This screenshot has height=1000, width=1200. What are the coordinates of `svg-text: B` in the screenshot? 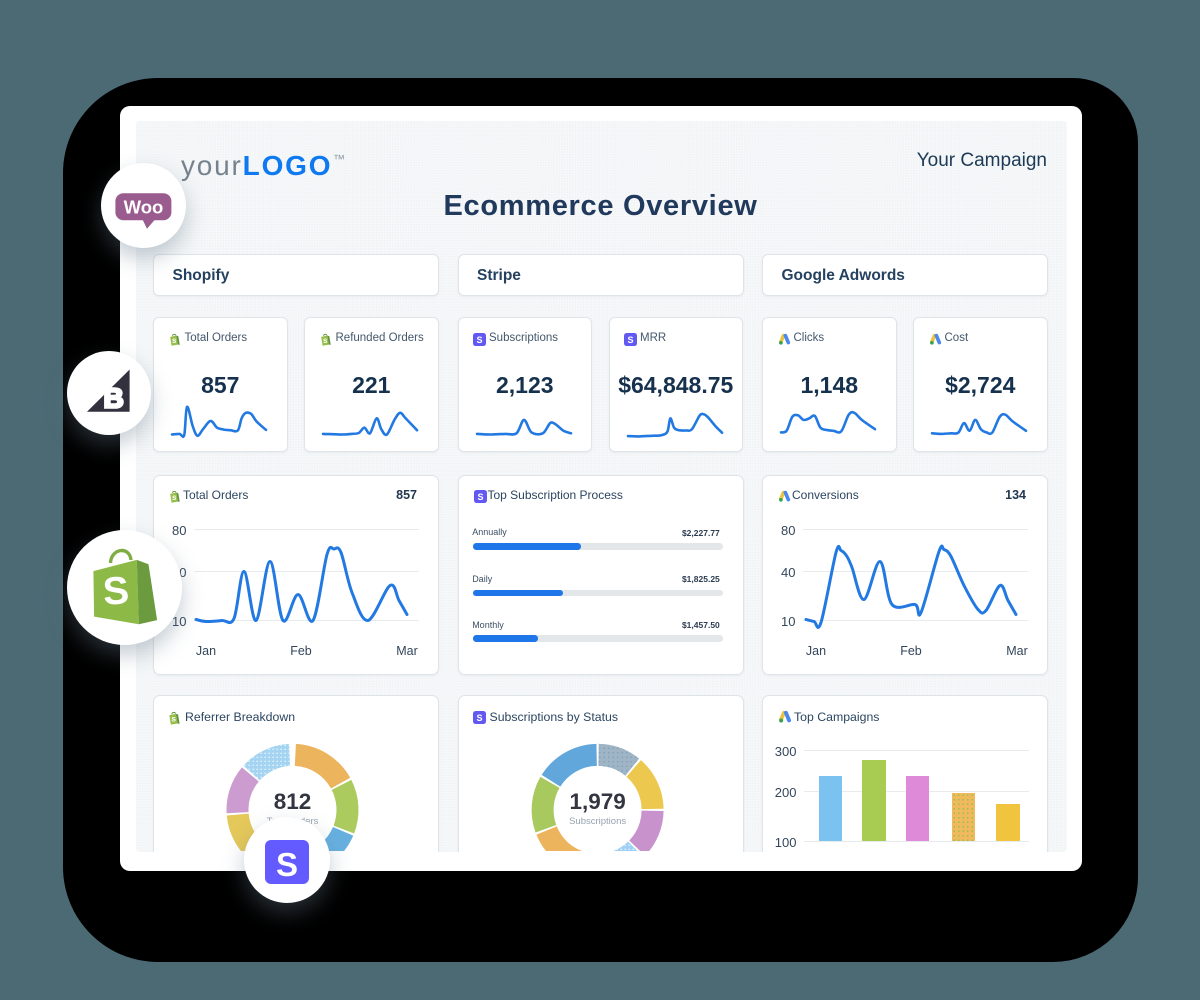 It's located at (114, 397).